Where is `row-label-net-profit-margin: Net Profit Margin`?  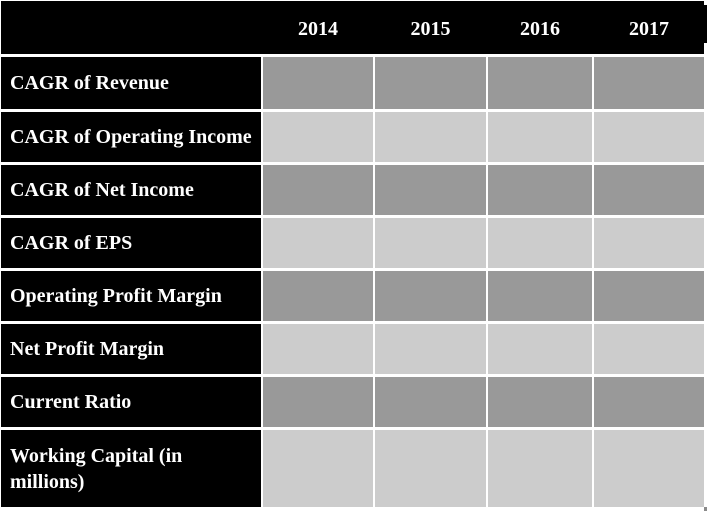 row-label-net-profit-margin: Net Profit Margin is located at coordinates (131, 349).